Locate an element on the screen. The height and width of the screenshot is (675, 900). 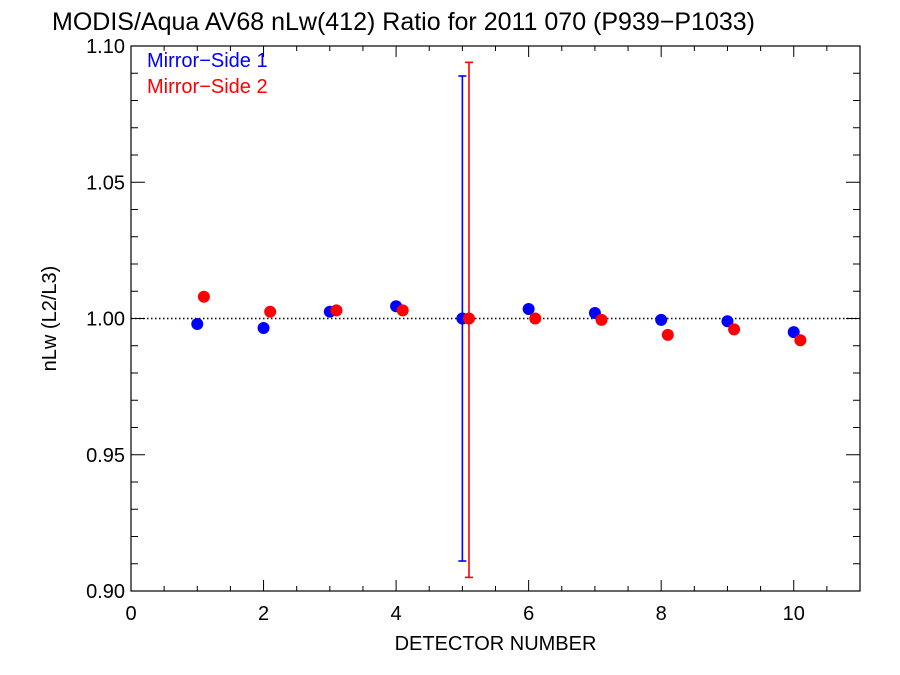
data-points is located at coordinates (499, 318).